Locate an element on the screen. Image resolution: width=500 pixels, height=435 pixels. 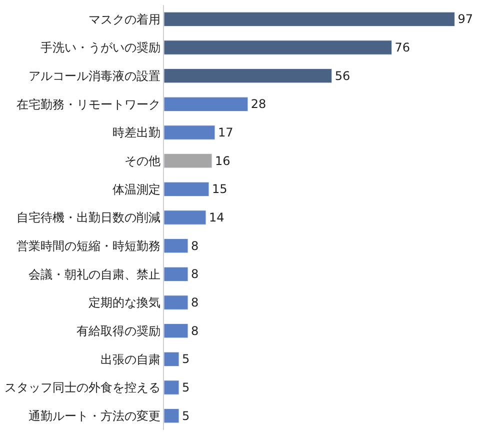
y-tick-label: マスクの着用 is located at coordinates (124, 19).